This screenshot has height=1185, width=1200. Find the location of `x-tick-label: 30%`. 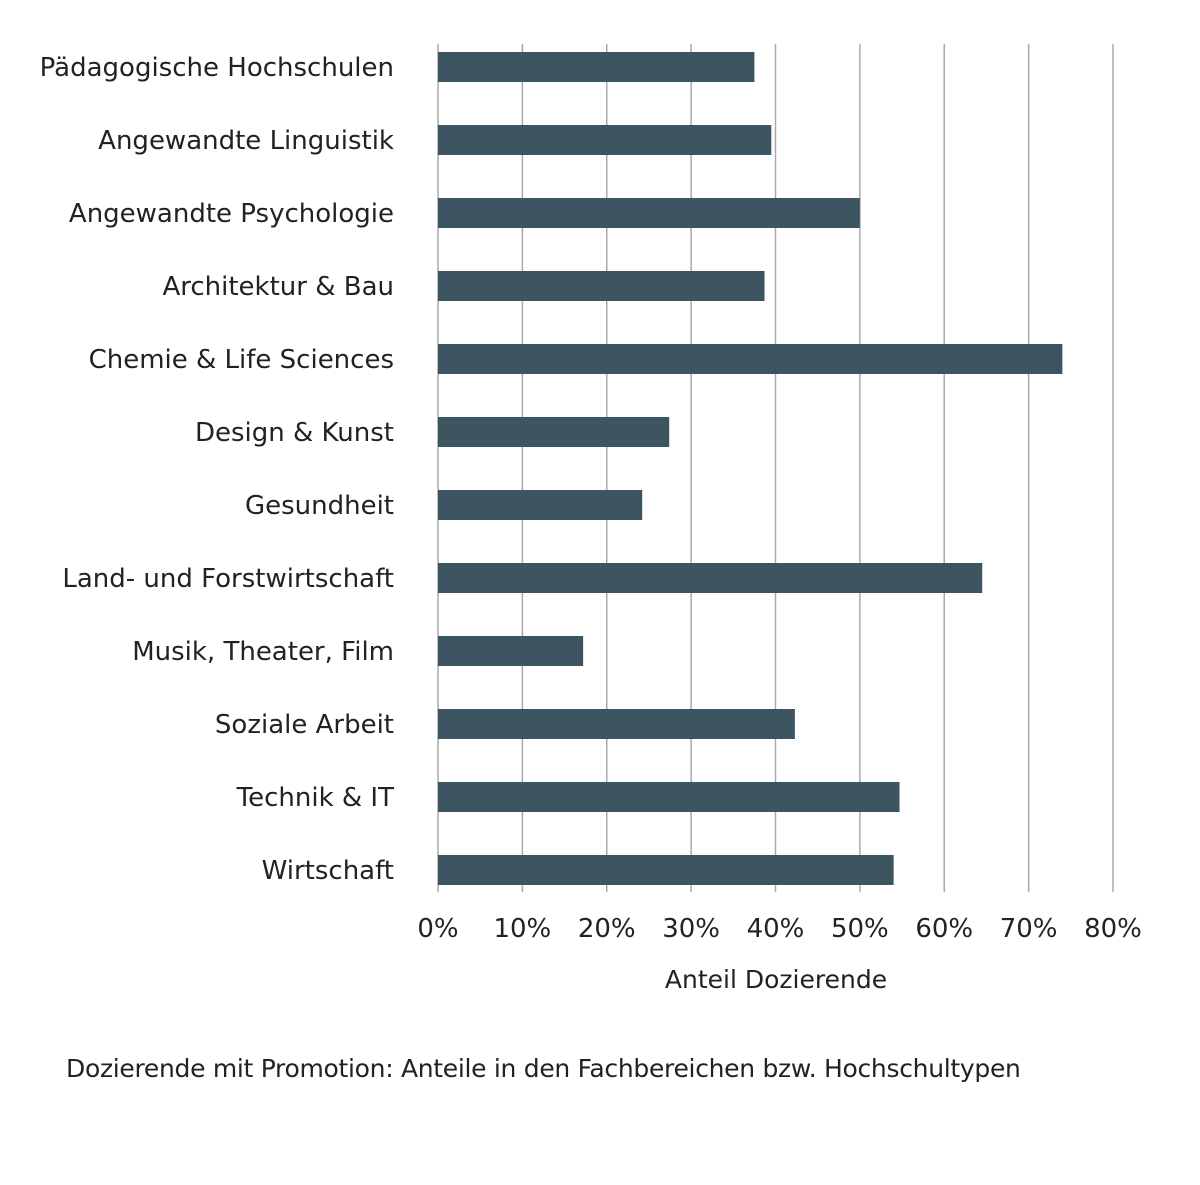

x-tick-label: 30% is located at coordinates (691, 929).